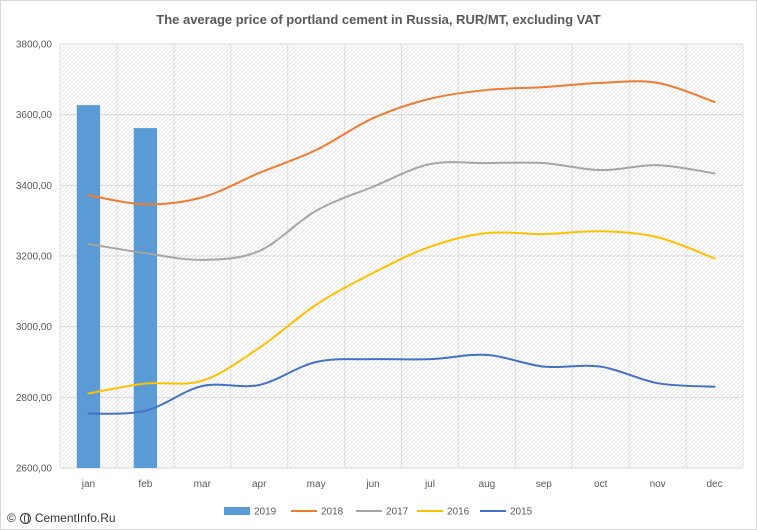  I want to click on x-tick-label: nov, so click(658, 484).